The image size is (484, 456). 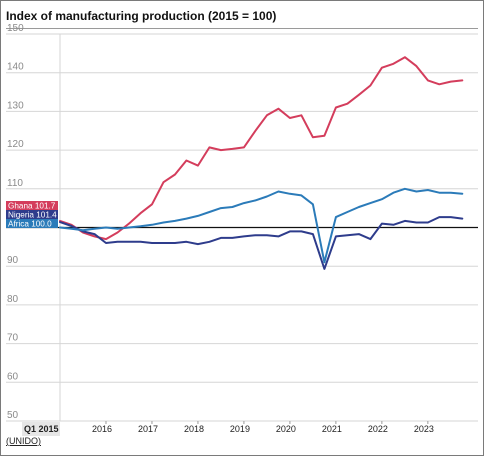 I want to click on x-tick-label: 2023, so click(x=424, y=429).